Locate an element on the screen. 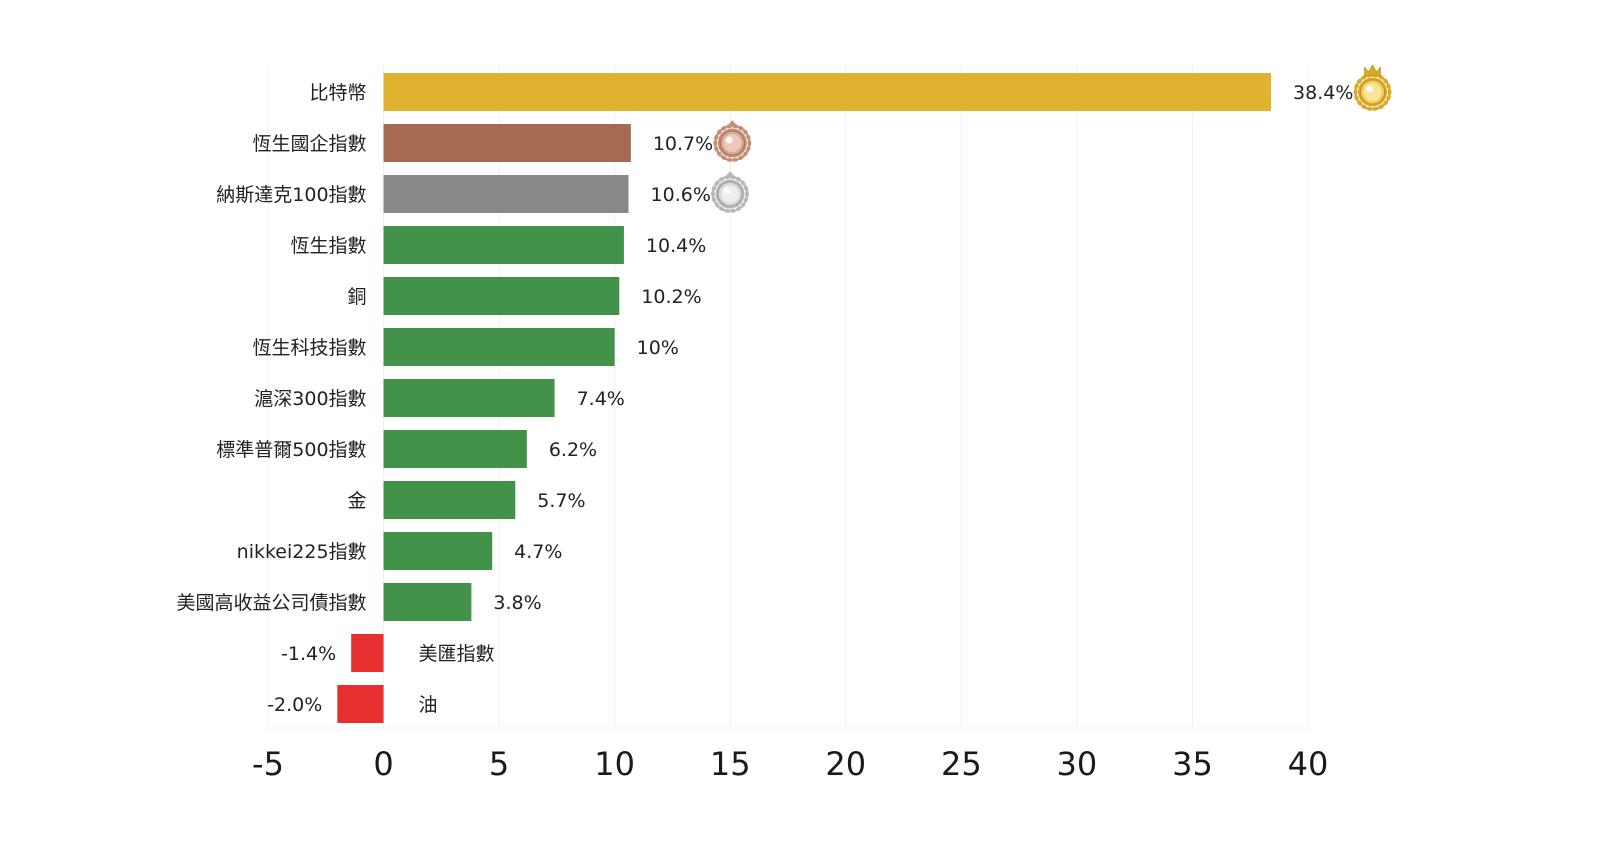  category-label: 納斯達克100指數 is located at coordinates (291, 195).